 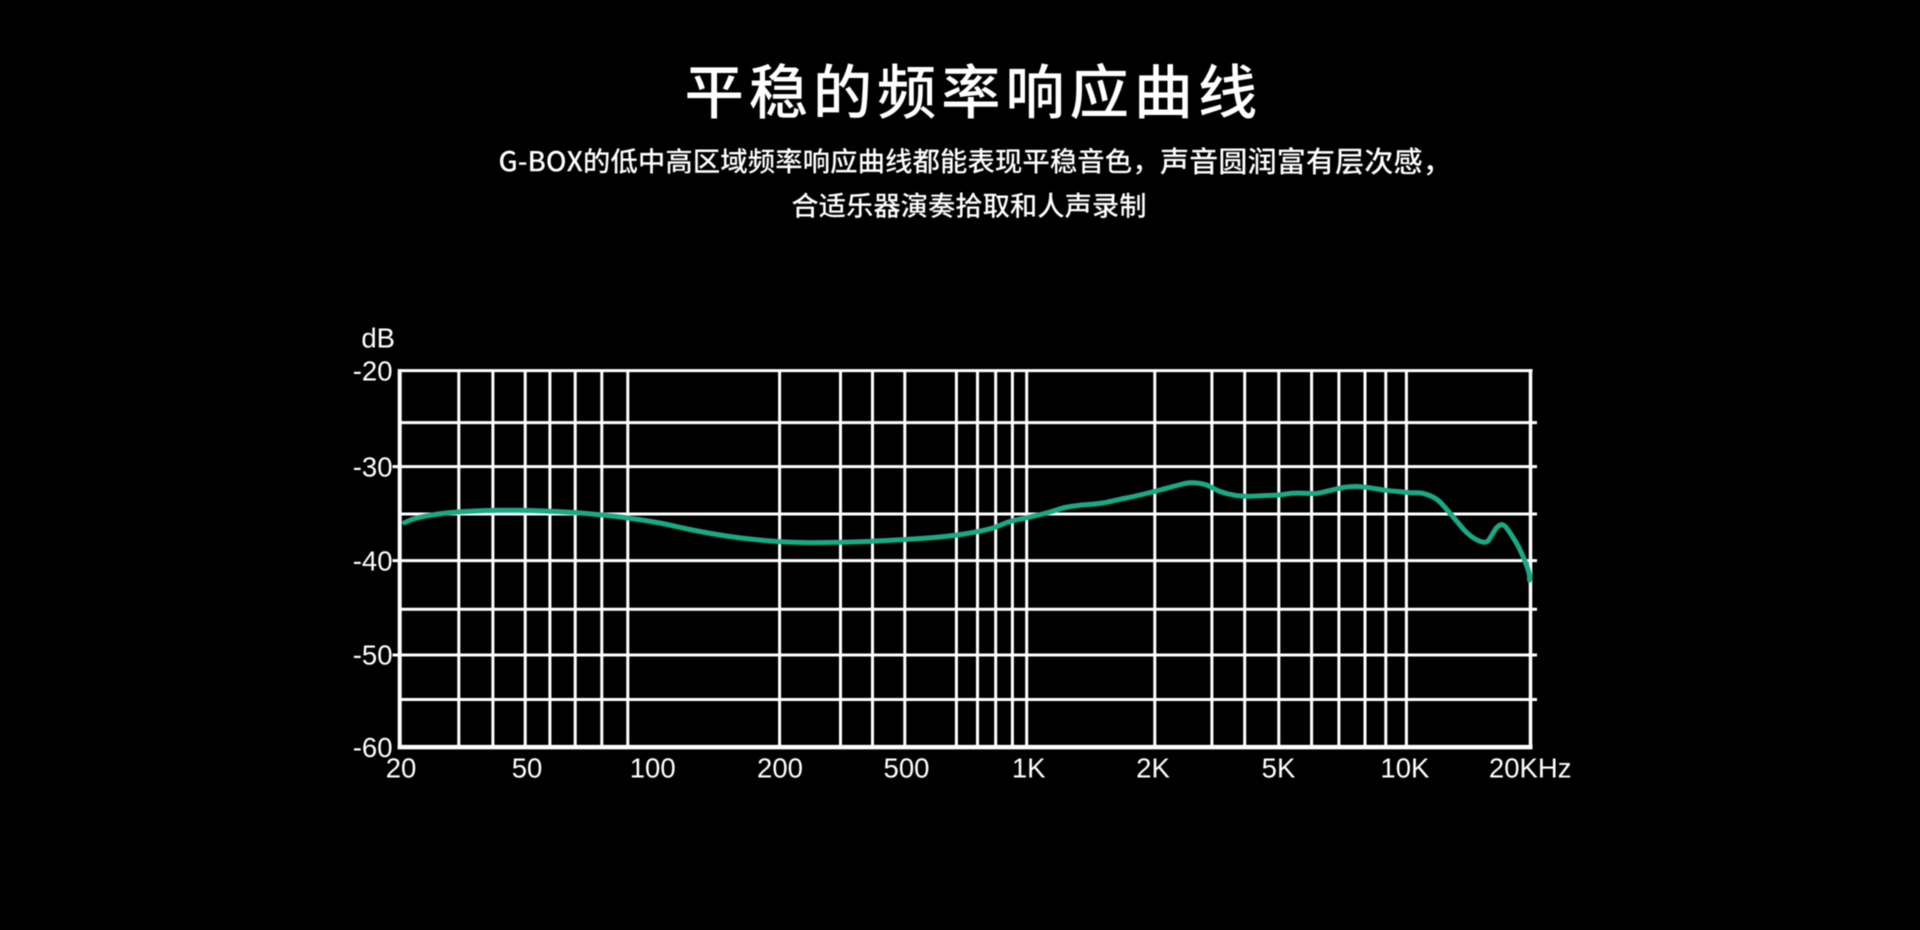 I want to click on svg-text: -30, so click(x=373, y=466).